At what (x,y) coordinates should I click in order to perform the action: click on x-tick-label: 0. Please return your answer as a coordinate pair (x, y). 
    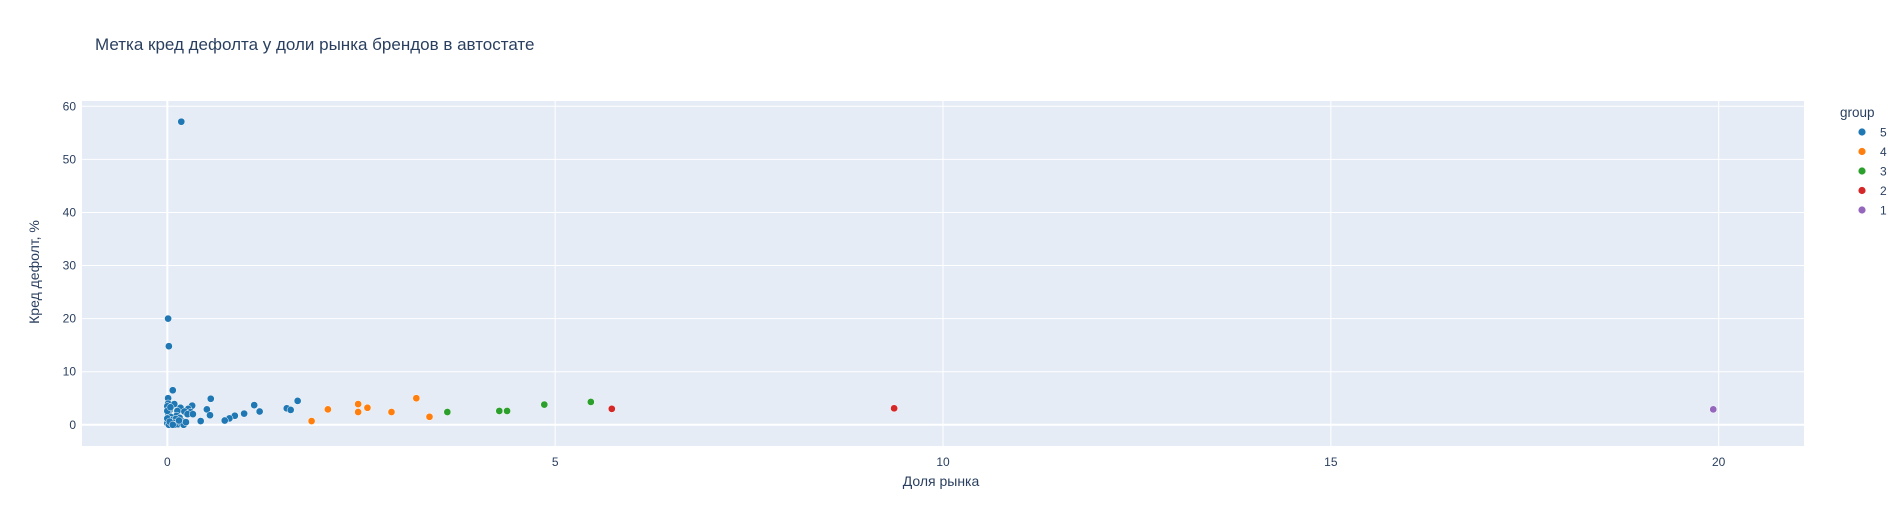
    Looking at the image, I should click on (167, 462).